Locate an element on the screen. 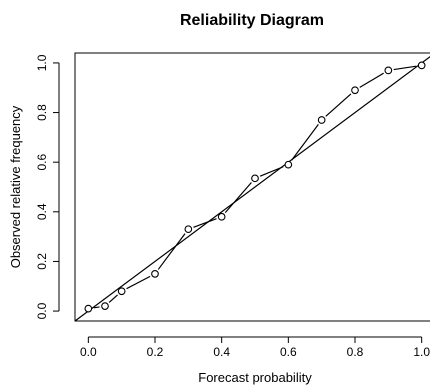 This screenshot has width=430, height=388. x-tick-label: 0.2 is located at coordinates (155, 352).